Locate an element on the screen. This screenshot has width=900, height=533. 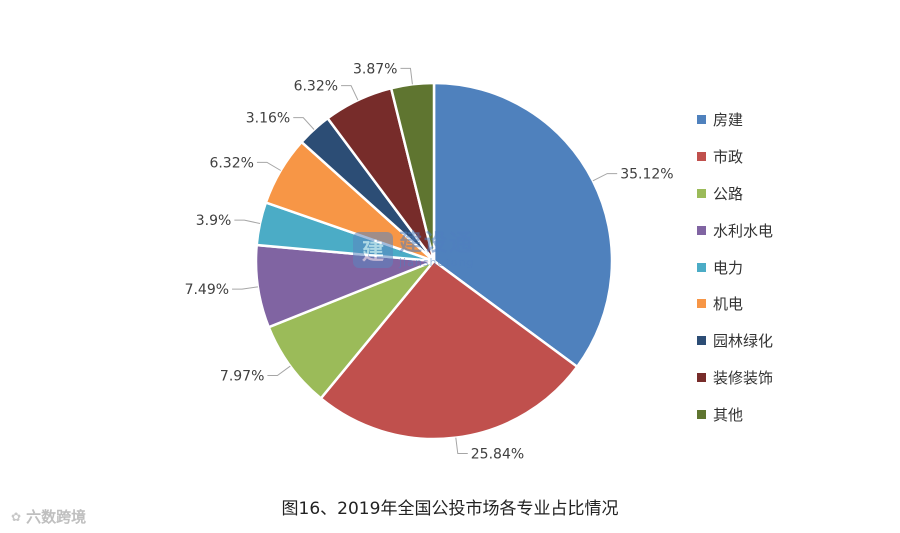
watermark-logo-icon: 建 is located at coordinates (373, 250).